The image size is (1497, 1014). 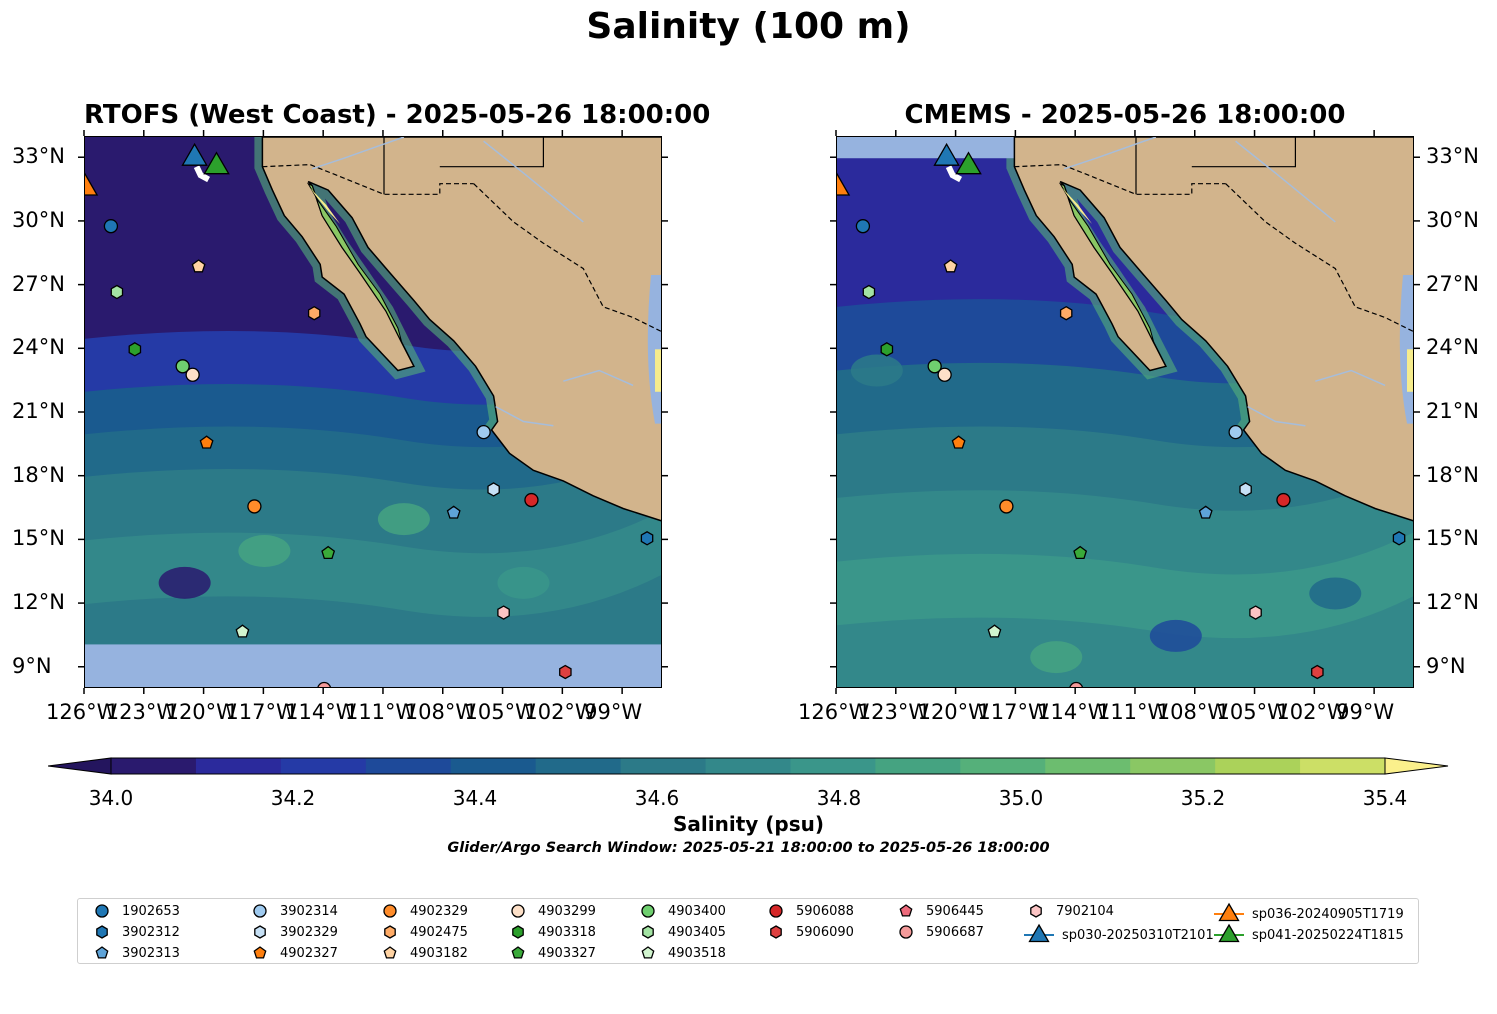 What do you see at coordinates (946, 154) in the screenshot?
I see `float-marker-sp030-20250310T2101` at bounding box center [946, 154].